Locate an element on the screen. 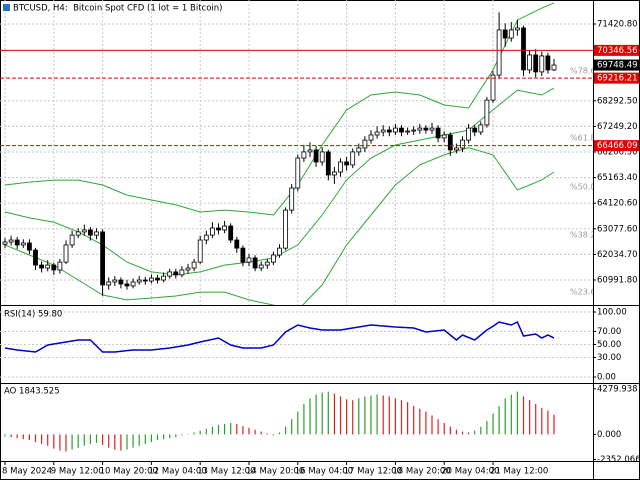  price-level-label: 66466.09 is located at coordinates (617, 146).